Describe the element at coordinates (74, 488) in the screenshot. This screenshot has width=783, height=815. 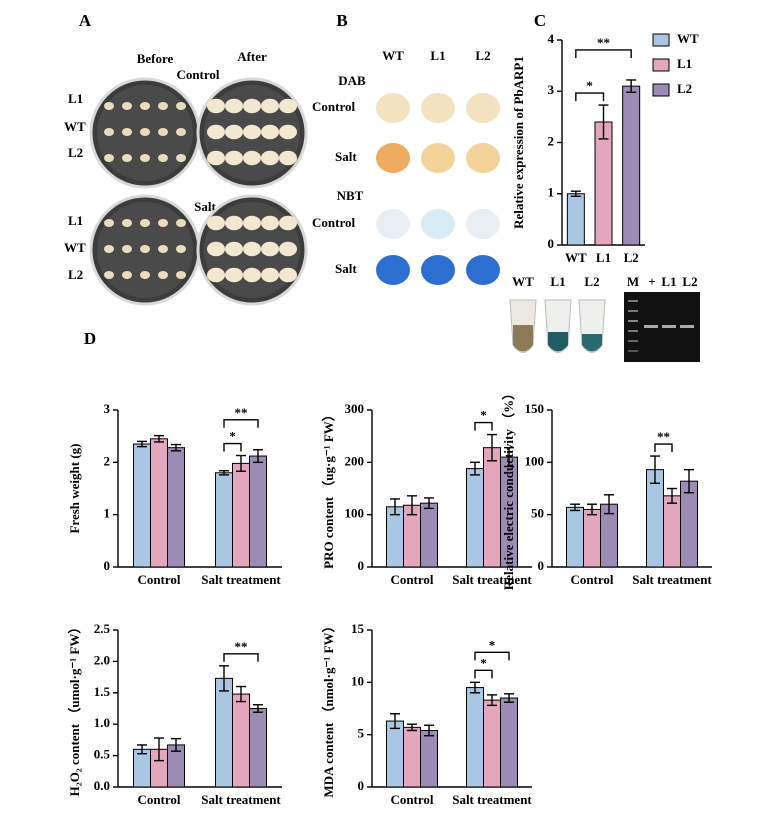
I see `y-axis-label: Fresh weight (g)` at that location.